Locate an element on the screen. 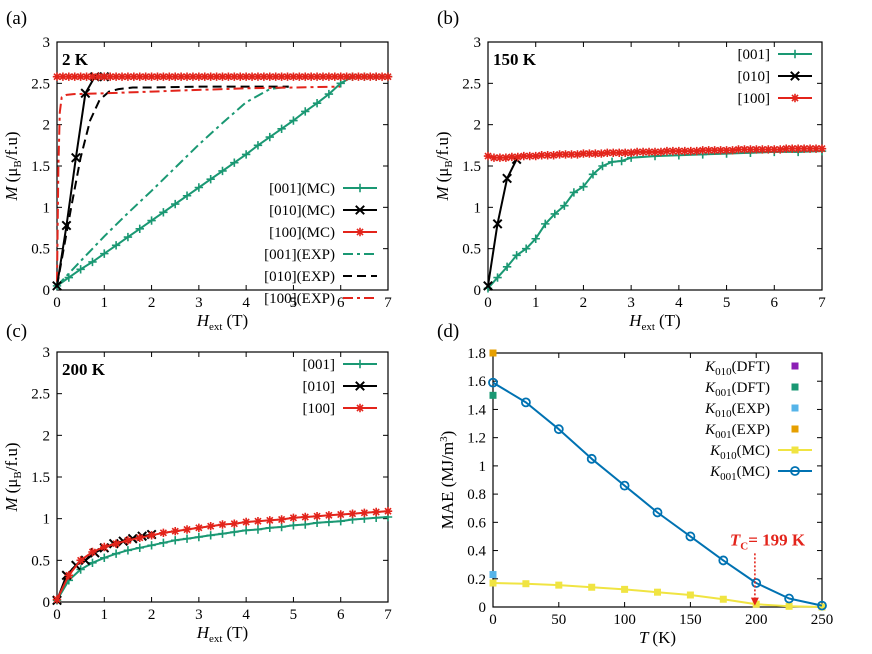  x-axis-label: Hext (T) is located at coordinates (222, 634).